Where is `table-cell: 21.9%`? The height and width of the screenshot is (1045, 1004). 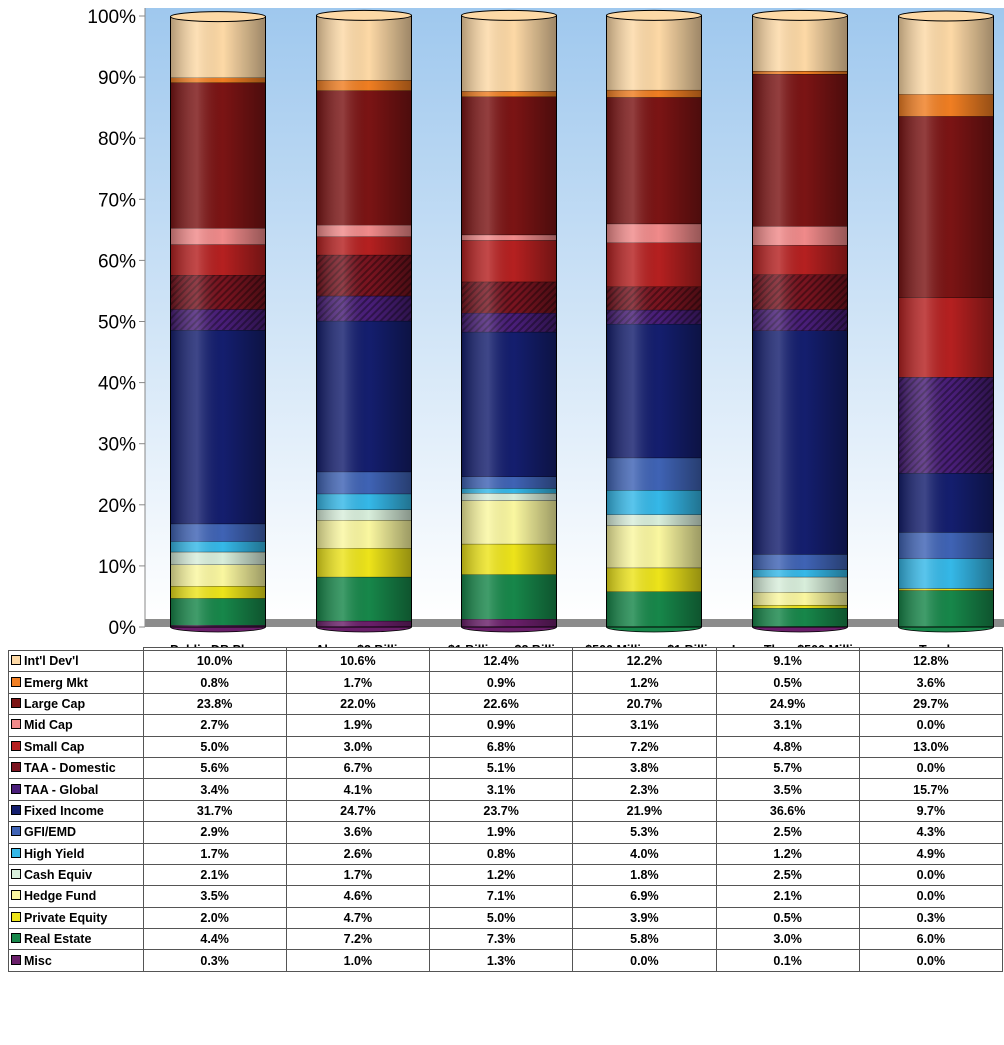 table-cell: 21.9% is located at coordinates (644, 811).